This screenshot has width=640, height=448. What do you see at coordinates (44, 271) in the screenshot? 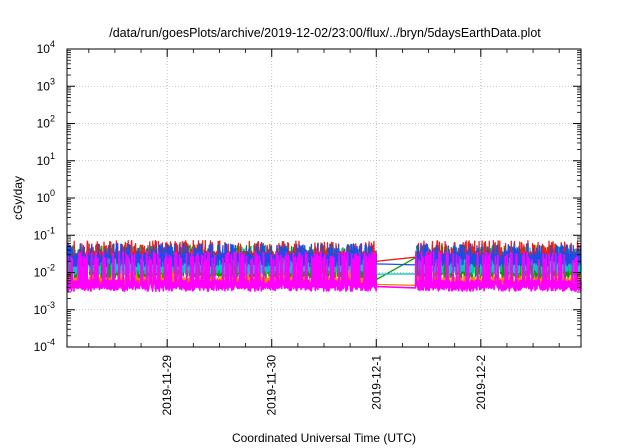
I see `y-tick-label: 10⁻²` at bounding box center [44, 271].